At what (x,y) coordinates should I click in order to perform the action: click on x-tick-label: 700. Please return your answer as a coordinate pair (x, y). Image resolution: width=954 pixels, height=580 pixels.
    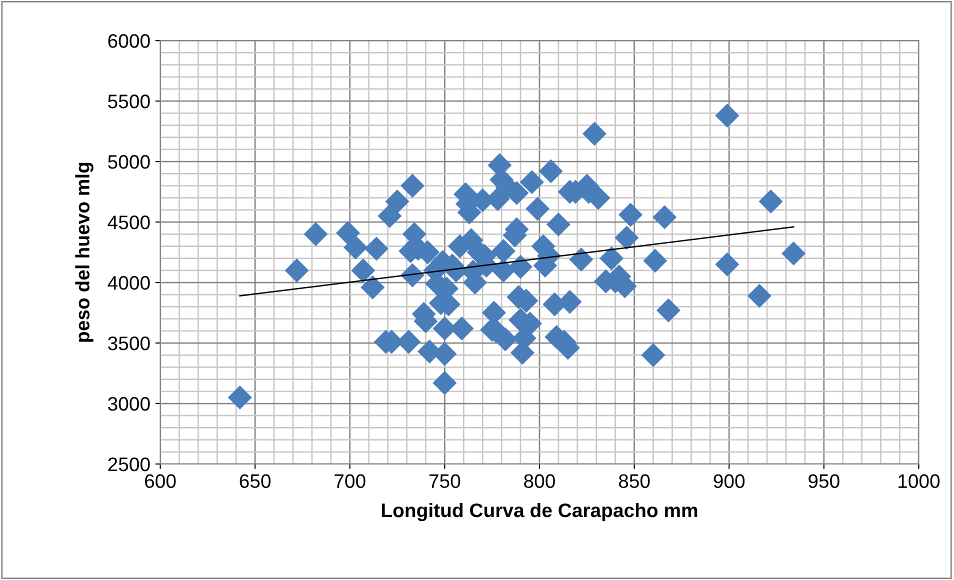
    Looking at the image, I should click on (350, 481).